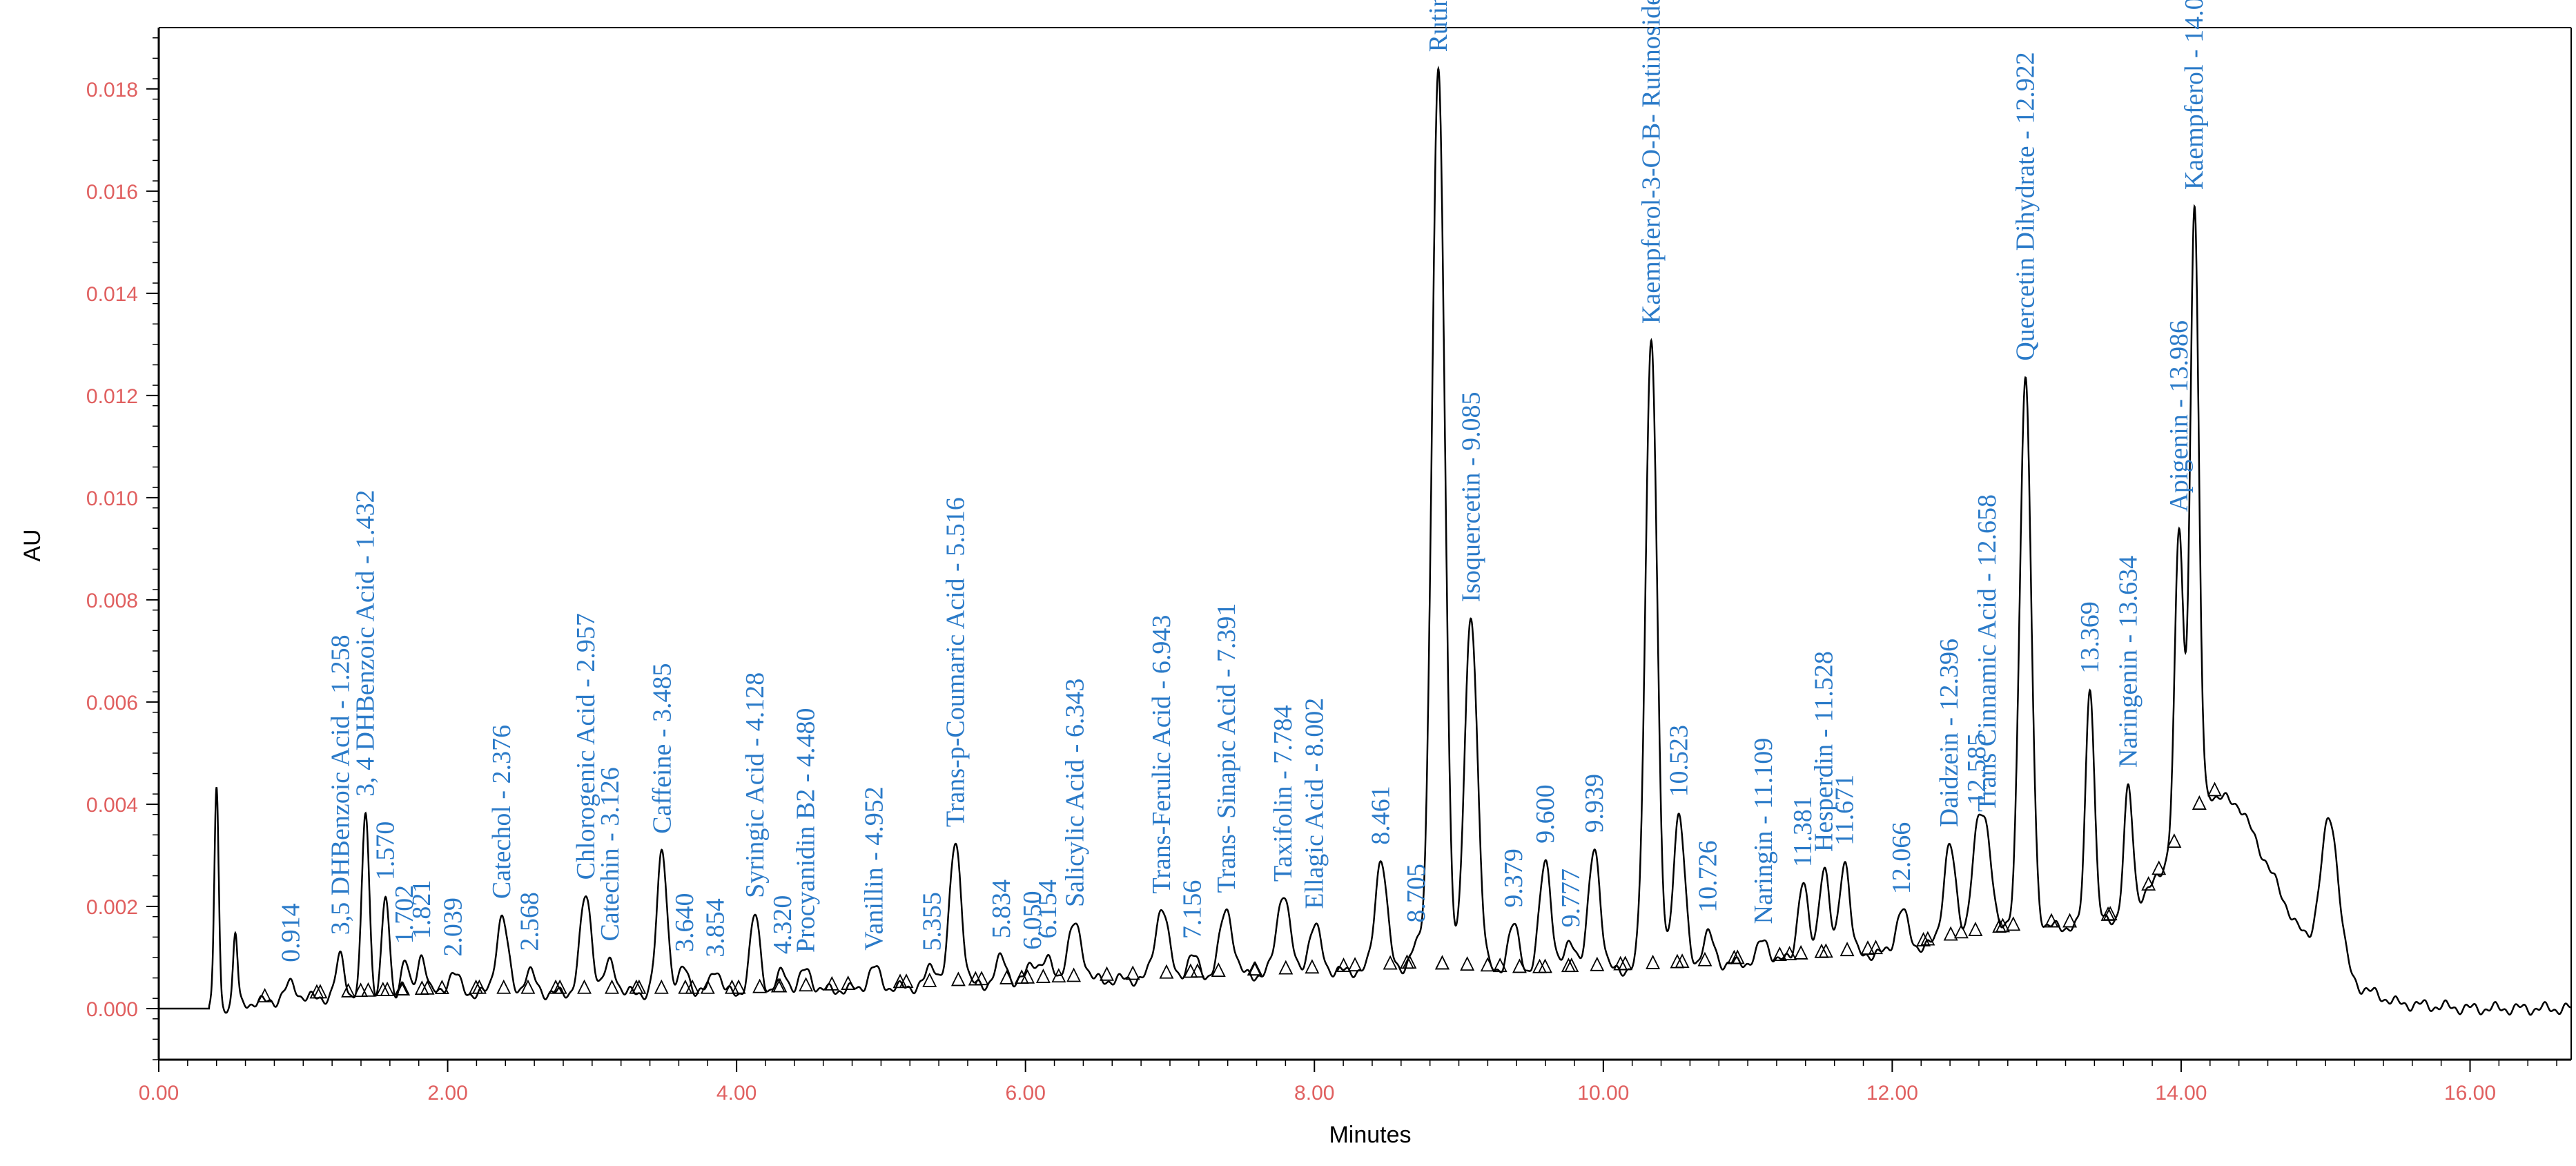  Describe the element at coordinates (340, 784) in the screenshot. I see `peak-label: 3,5 DHBenzoic Acid - 1.258` at that location.